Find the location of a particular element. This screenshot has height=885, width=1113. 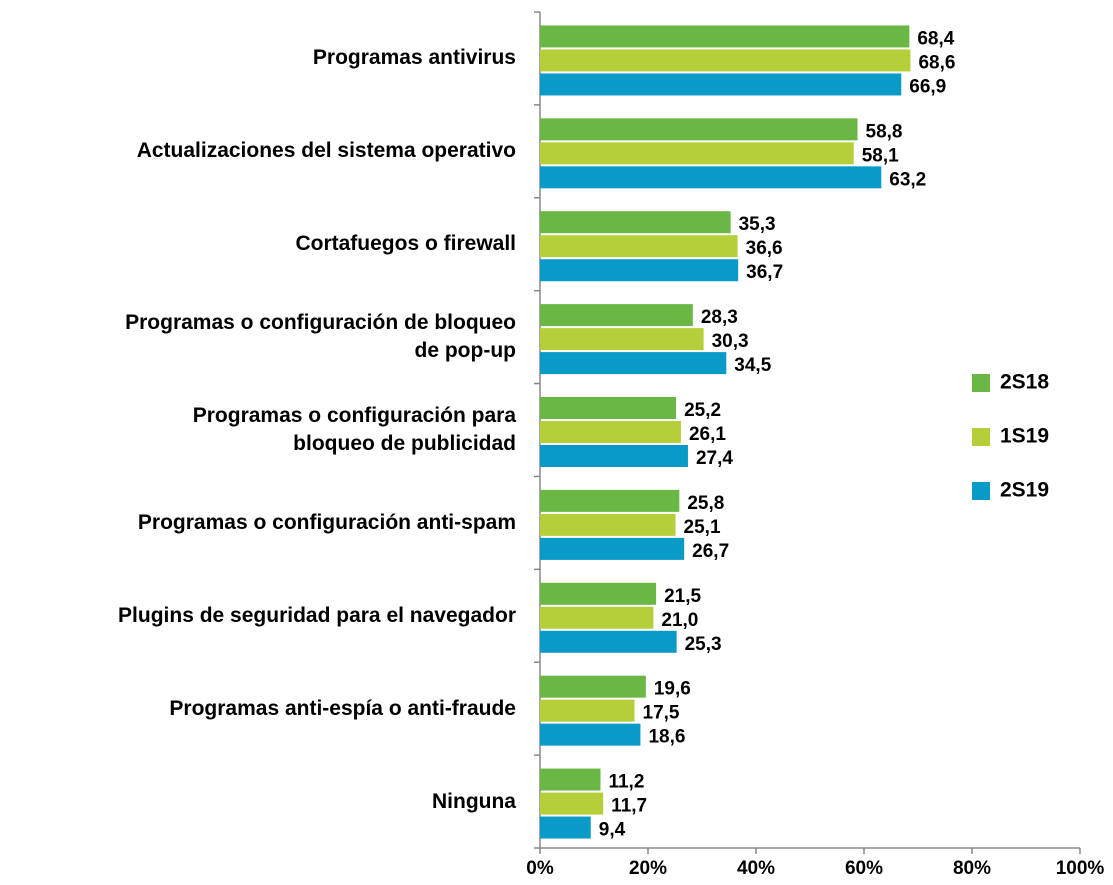

value-label: 63,2 is located at coordinates (907, 179).